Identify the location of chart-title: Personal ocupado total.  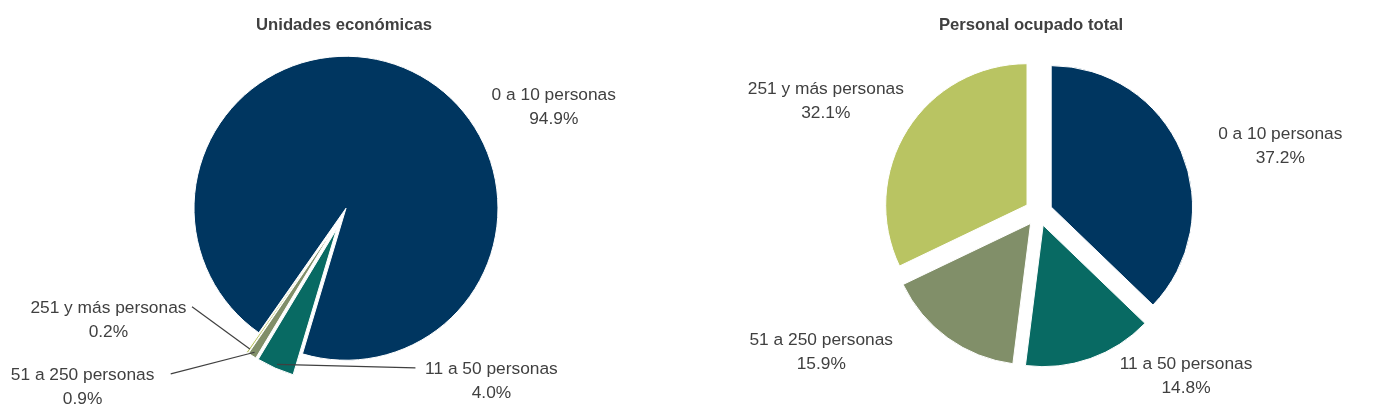
(1031, 25).